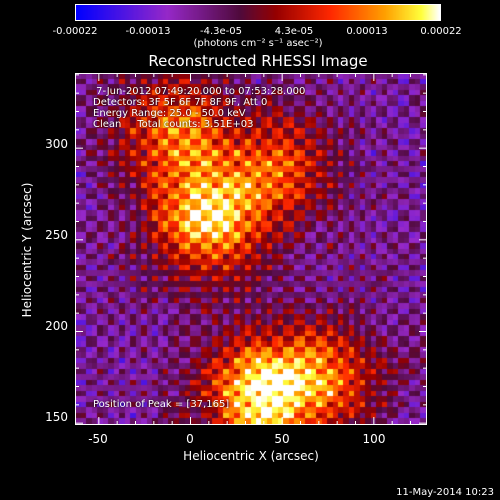  I want to click on colorbar-units: (photons cm⁻² s⁻¹ asec⁻²), so click(258, 43).